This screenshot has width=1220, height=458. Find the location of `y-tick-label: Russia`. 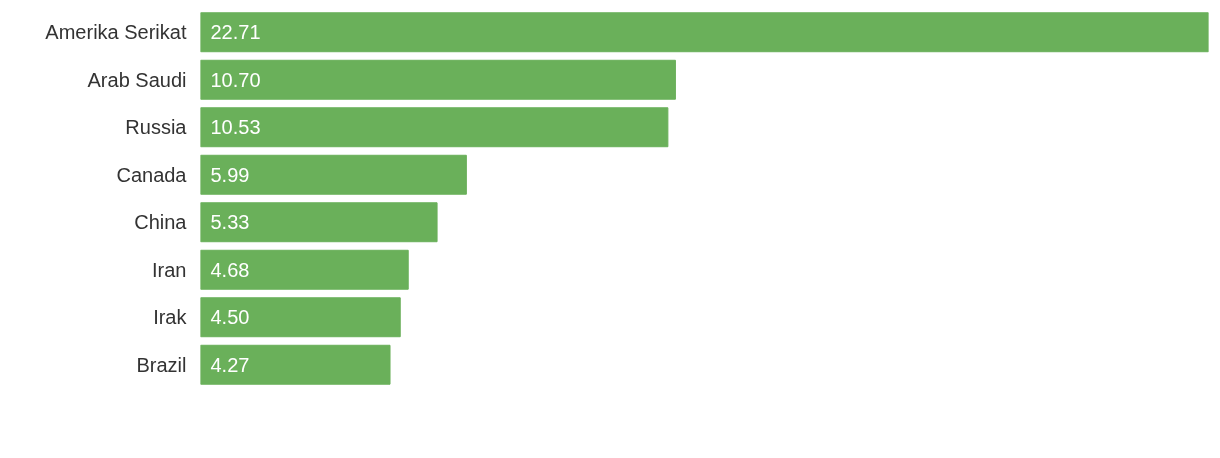

y-tick-label: Russia is located at coordinates (156, 127).